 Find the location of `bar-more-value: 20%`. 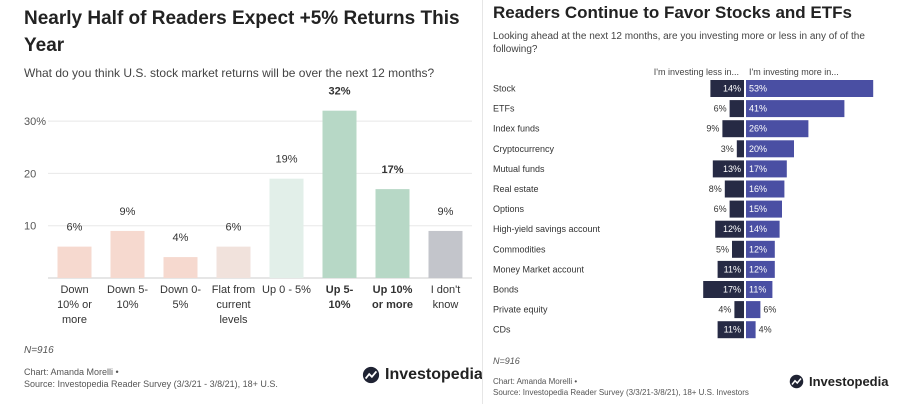

bar-more-value: 20% is located at coordinates (758, 149).